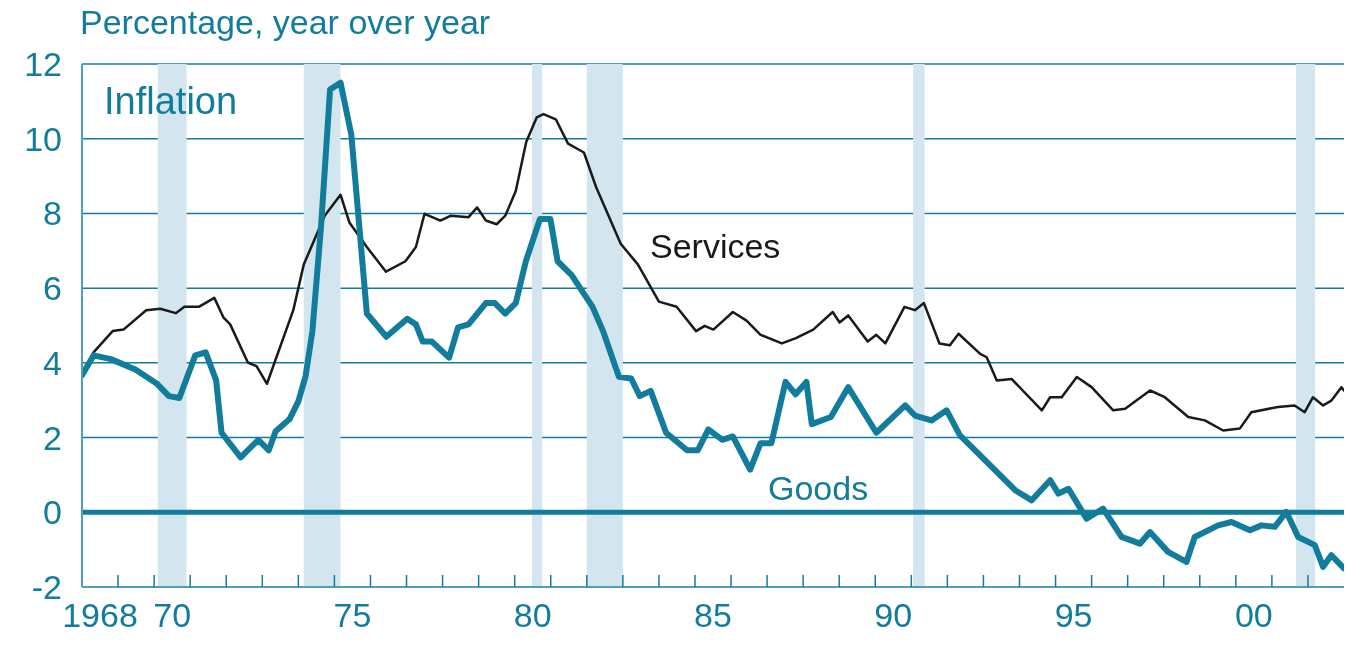  What do you see at coordinates (52, 288) in the screenshot?
I see `y-tick-label: 6` at bounding box center [52, 288].